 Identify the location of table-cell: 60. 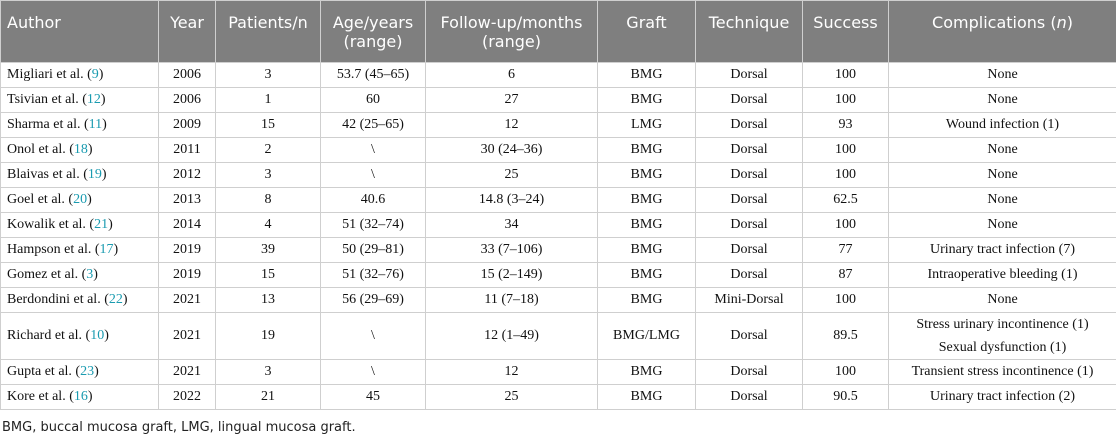
(373, 100).